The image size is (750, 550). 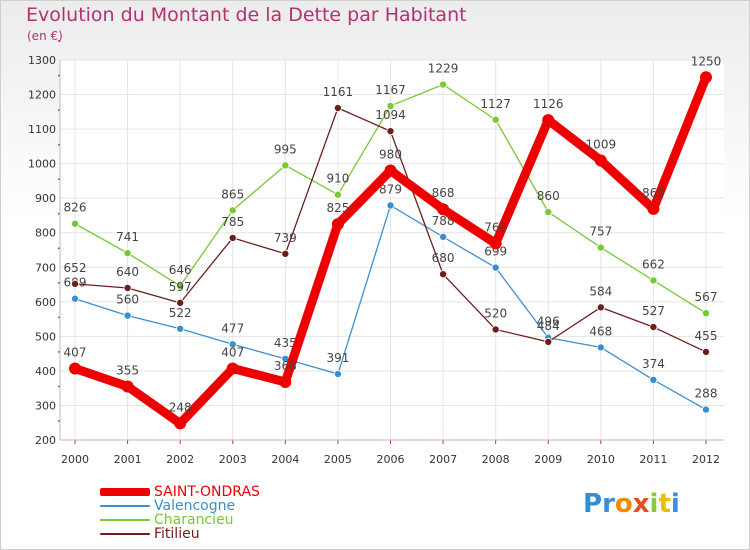 What do you see at coordinates (285, 459) in the screenshot?
I see `x-tick-label: 2004` at bounding box center [285, 459].